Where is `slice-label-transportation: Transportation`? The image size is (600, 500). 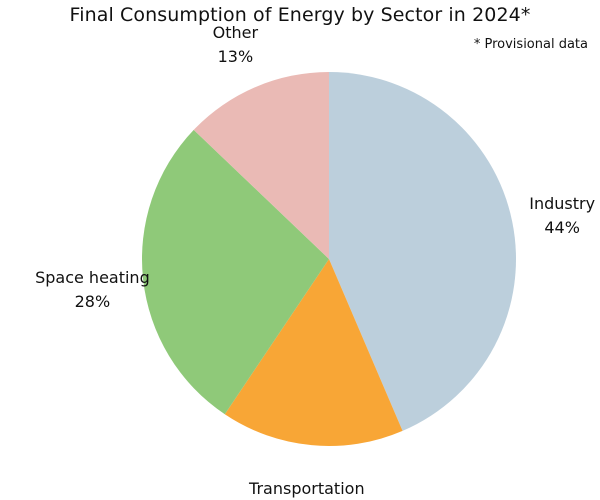 slice-label-transportation: Transportation is located at coordinates (306, 488).